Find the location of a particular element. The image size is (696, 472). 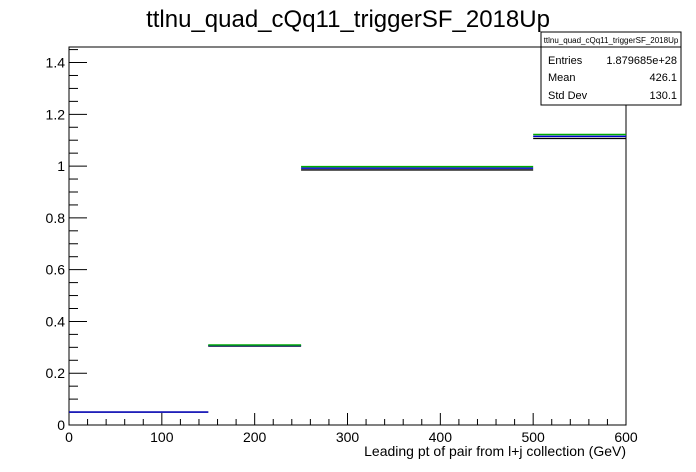

x-tick-label: 600 is located at coordinates (626, 437).